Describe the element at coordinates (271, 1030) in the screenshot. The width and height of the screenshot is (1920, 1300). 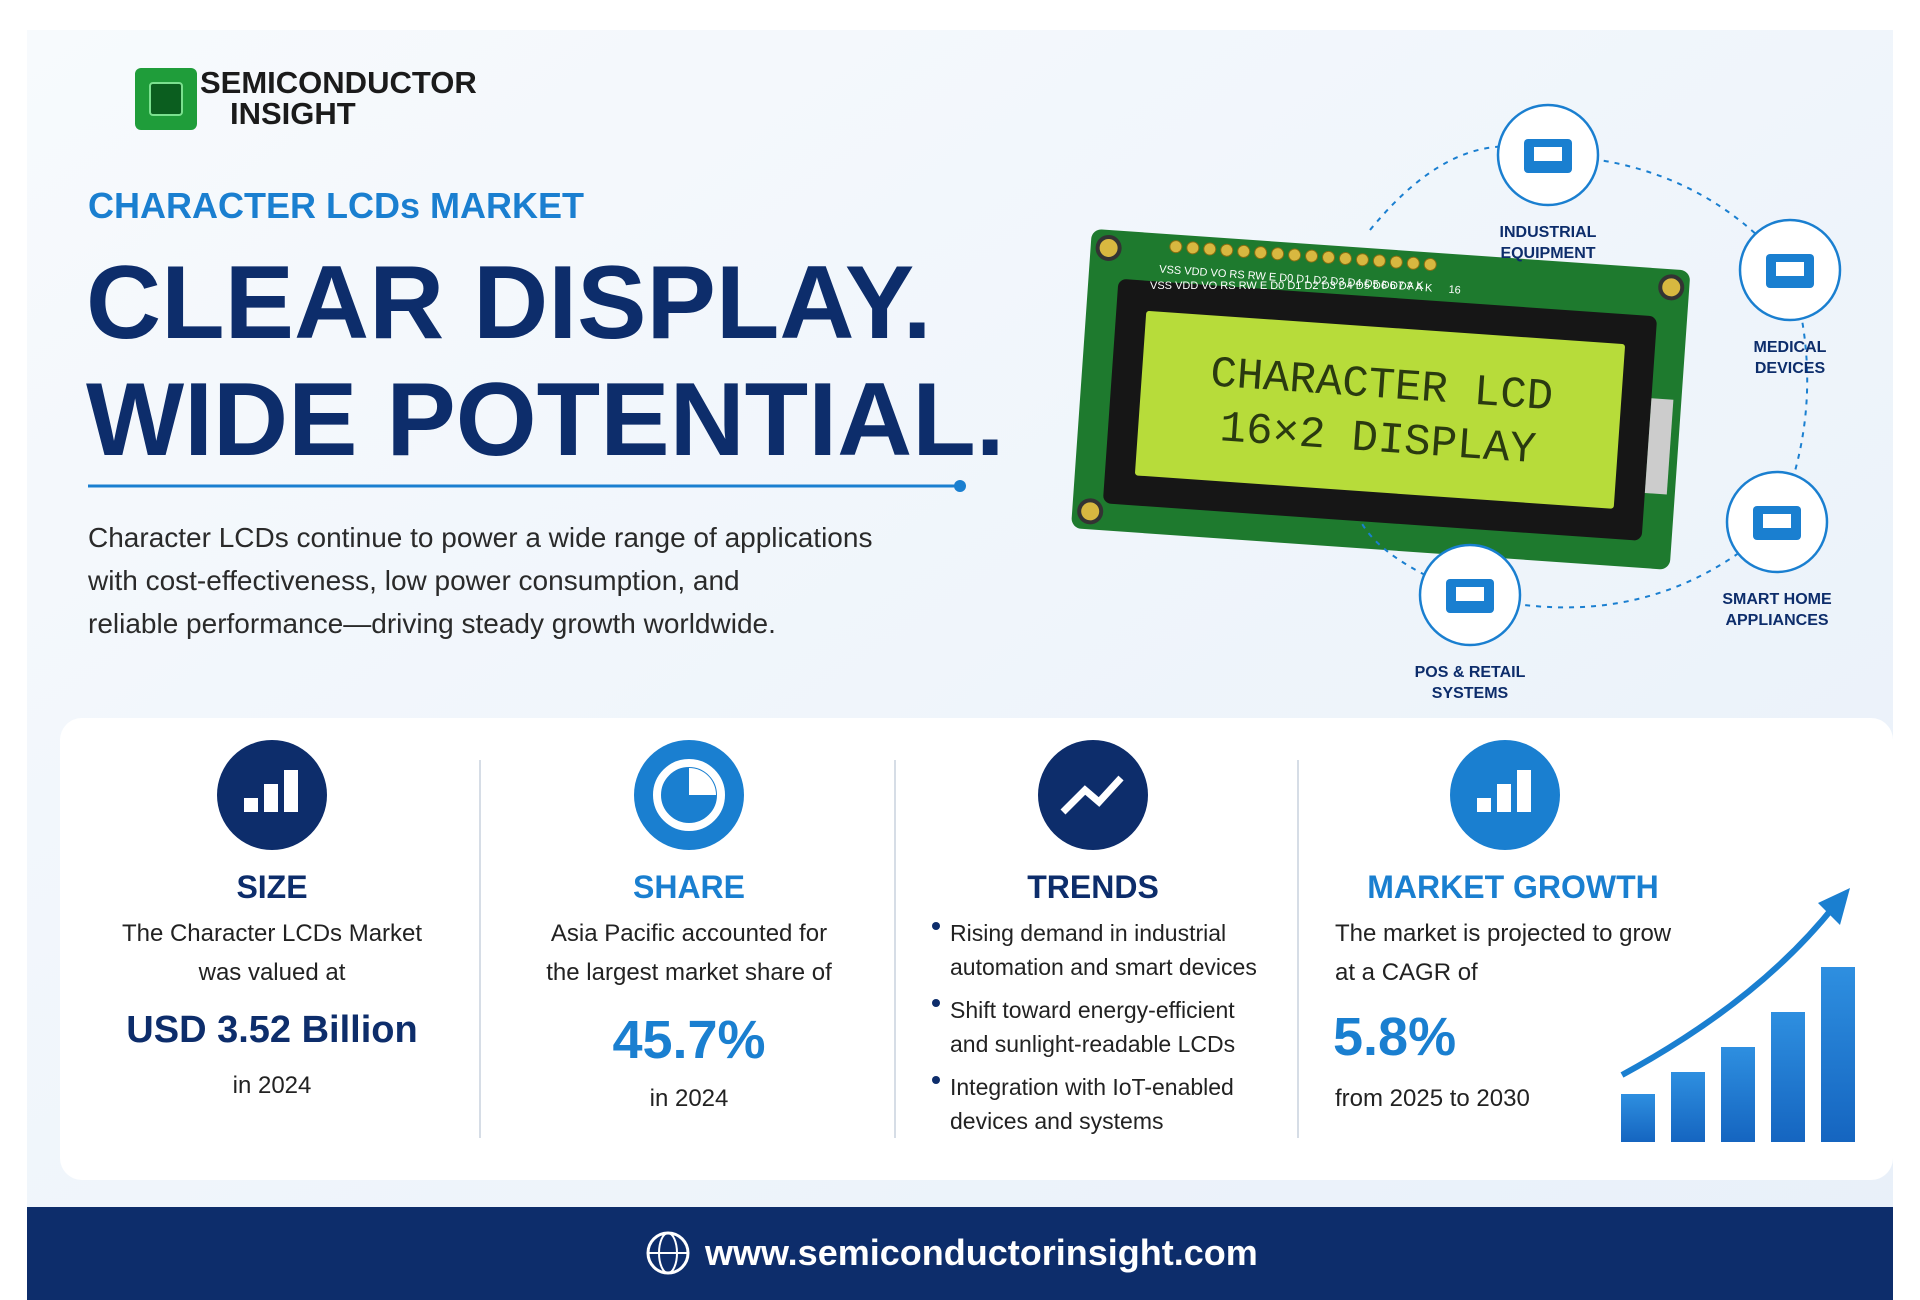
I see `stat-value: USD 3.52 Billion` at that location.